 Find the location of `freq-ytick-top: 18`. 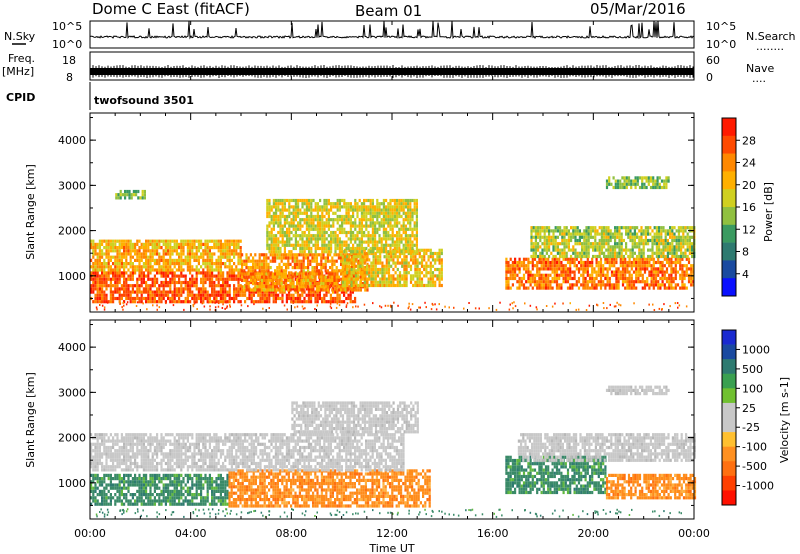

freq-ytick-top: 18 is located at coordinates (69, 60).